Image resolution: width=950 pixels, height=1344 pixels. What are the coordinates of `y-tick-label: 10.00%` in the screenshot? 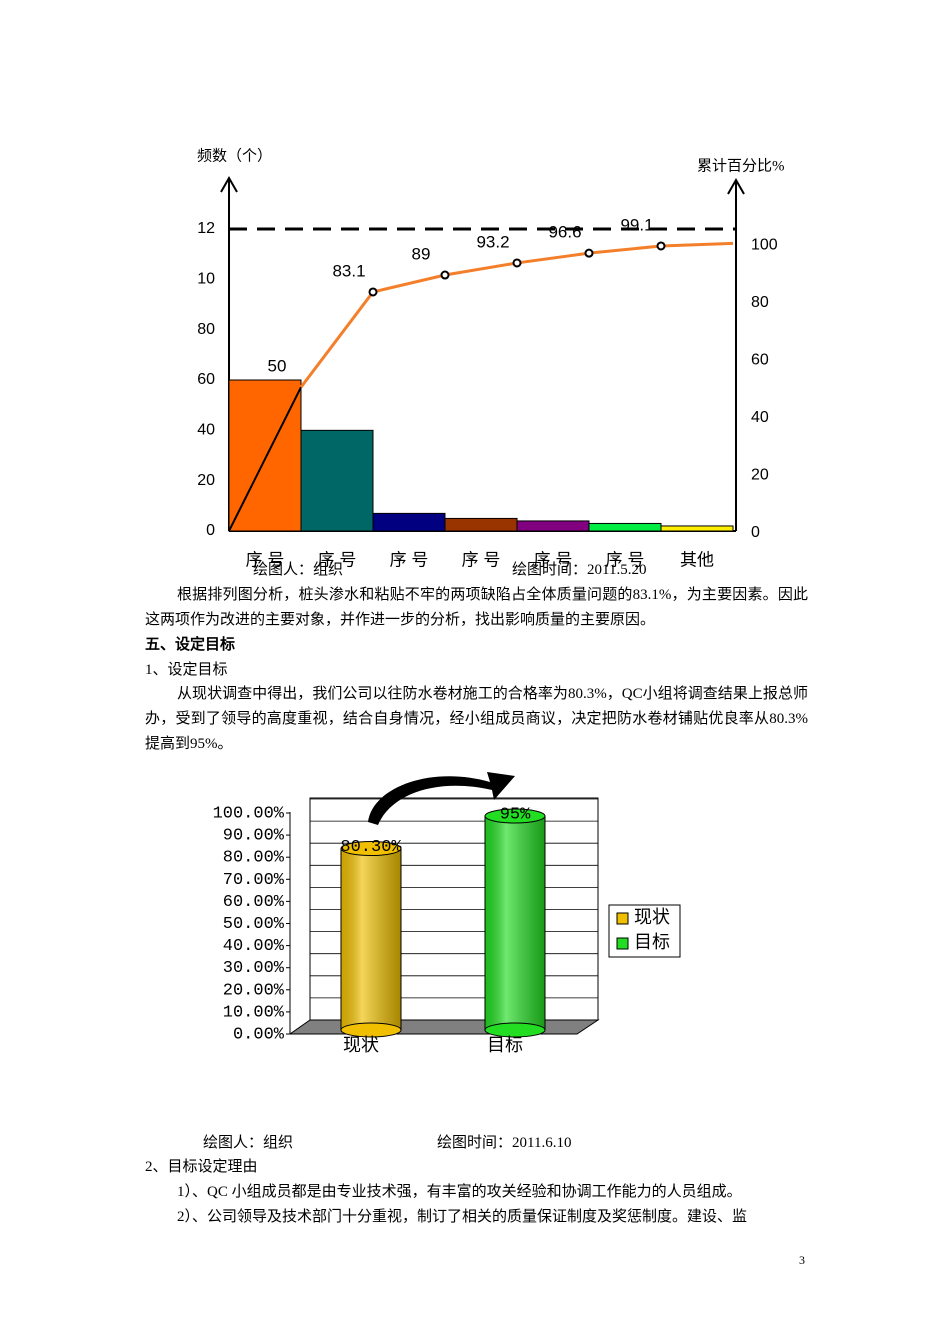 It's located at (254, 1012).